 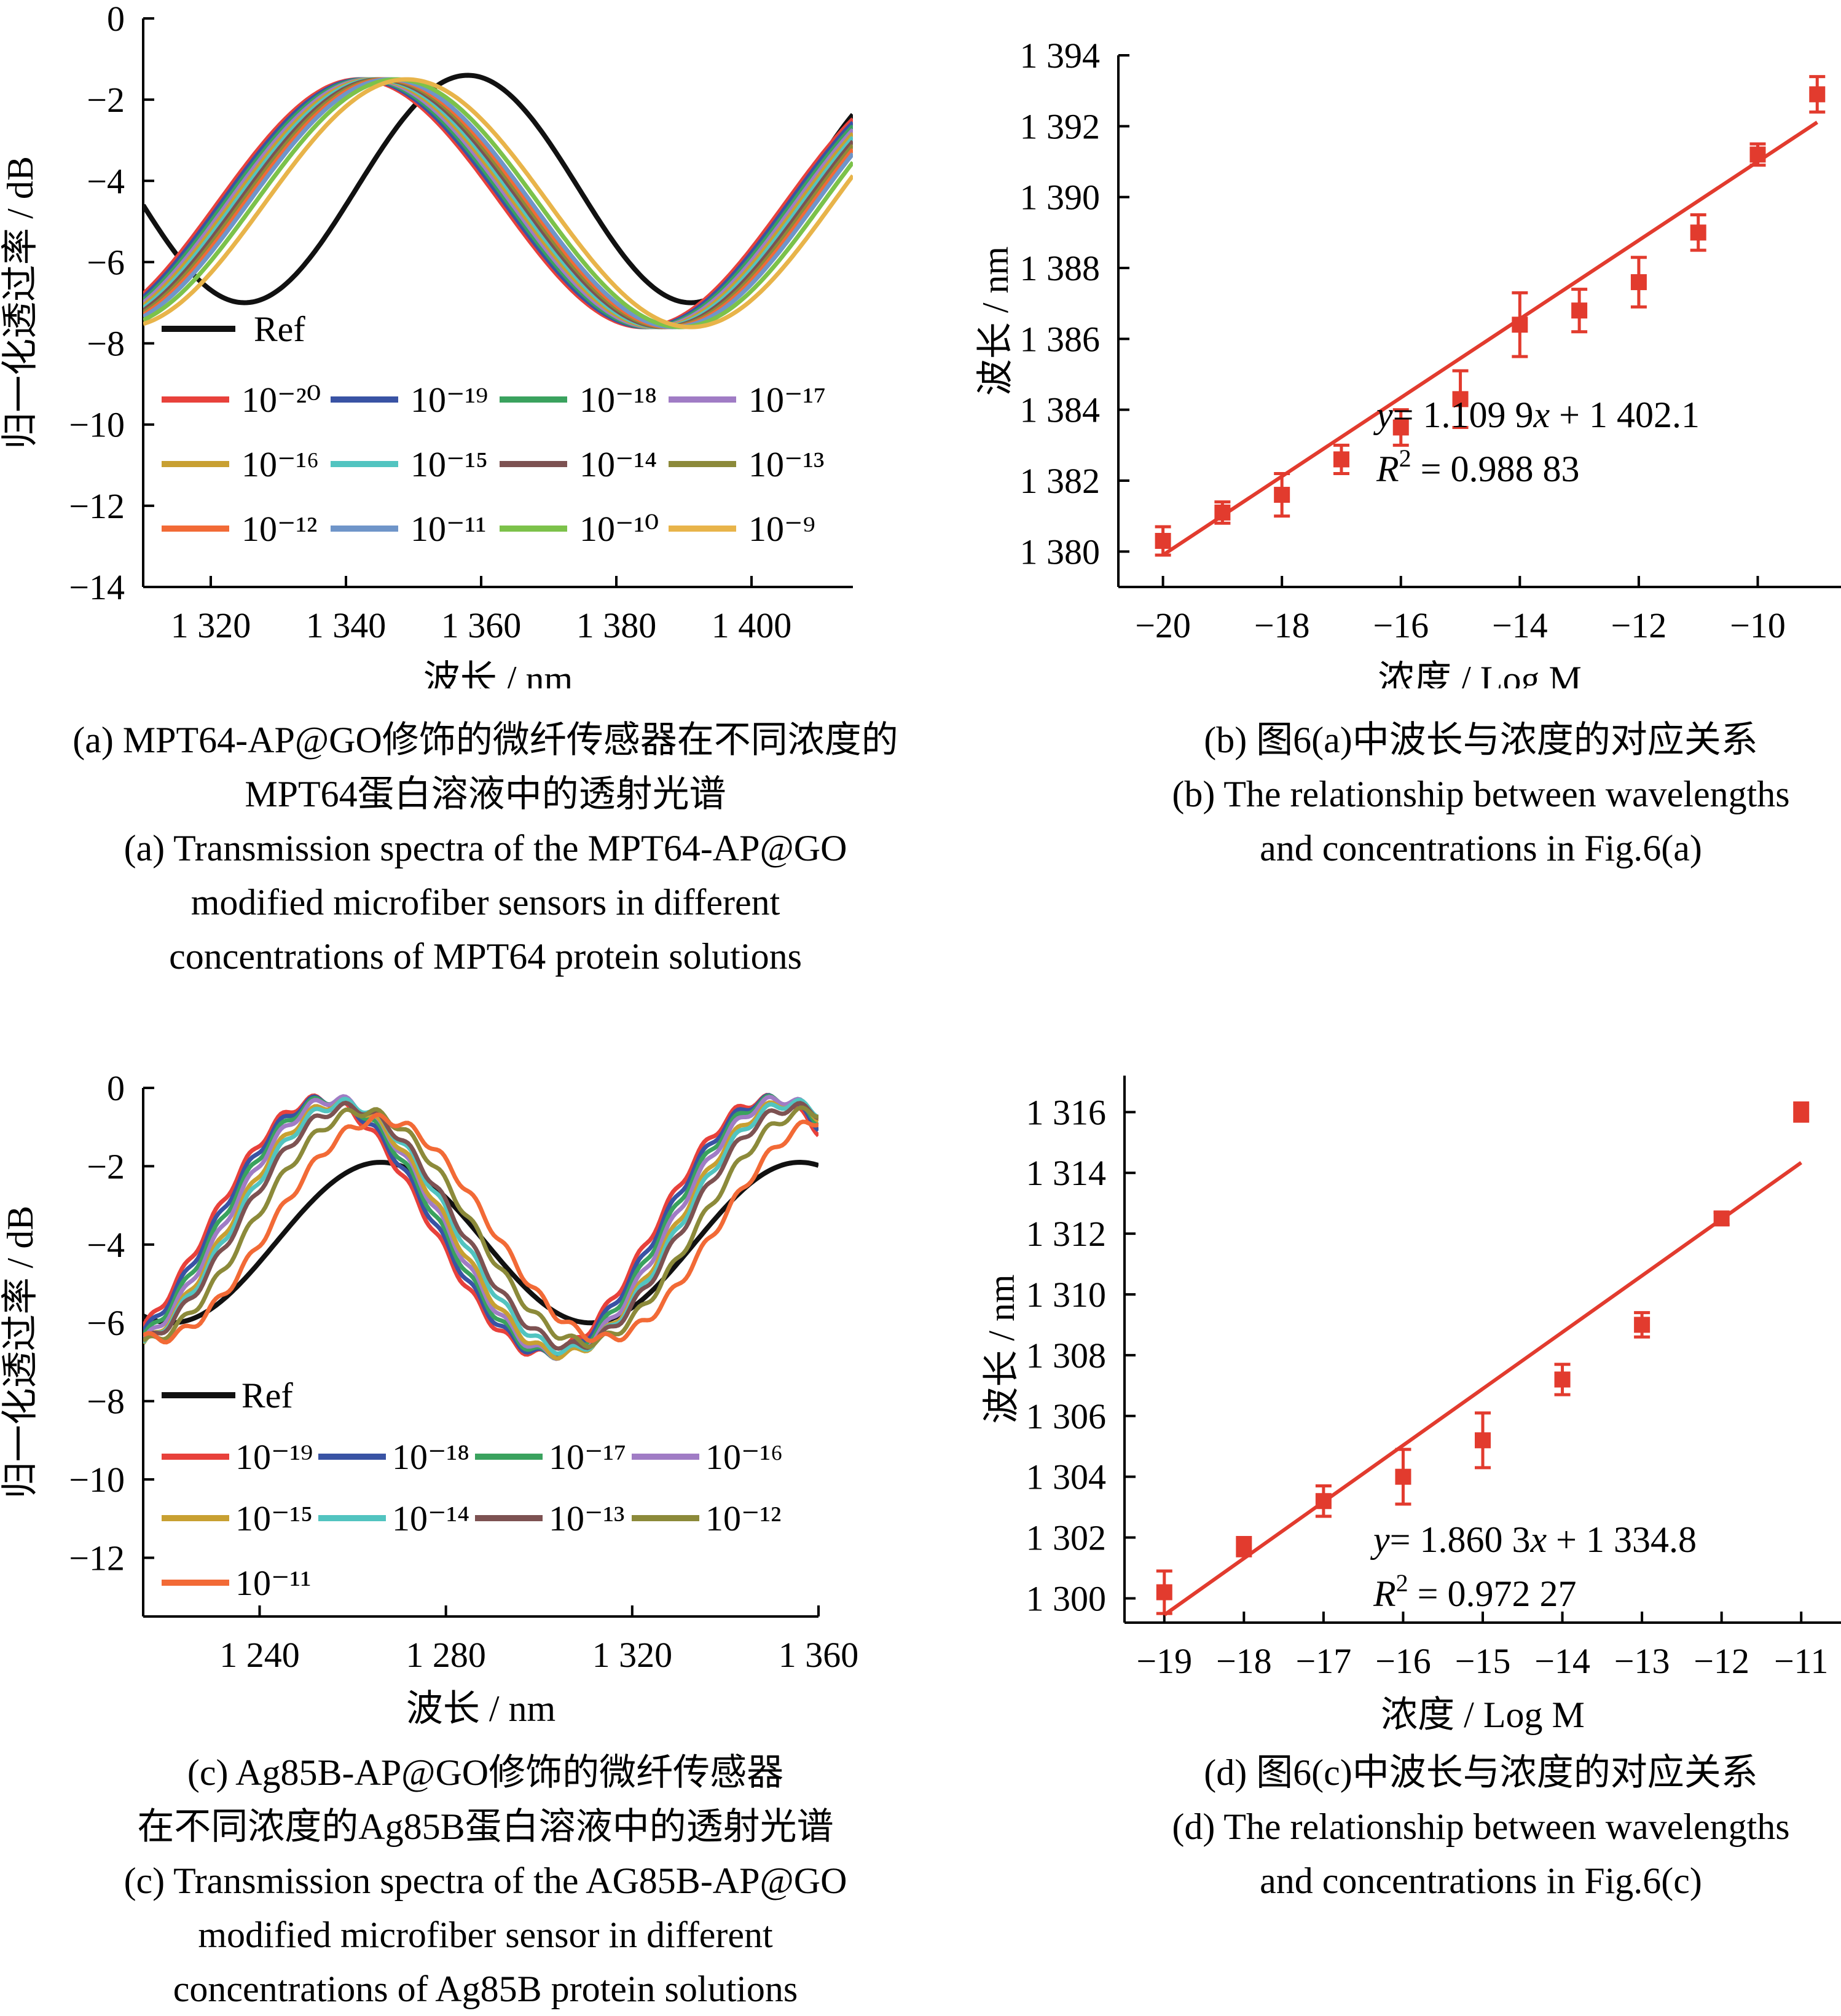 What do you see at coordinates (1164, 1661) in the screenshot?
I see `x-tick-label: −19` at bounding box center [1164, 1661].